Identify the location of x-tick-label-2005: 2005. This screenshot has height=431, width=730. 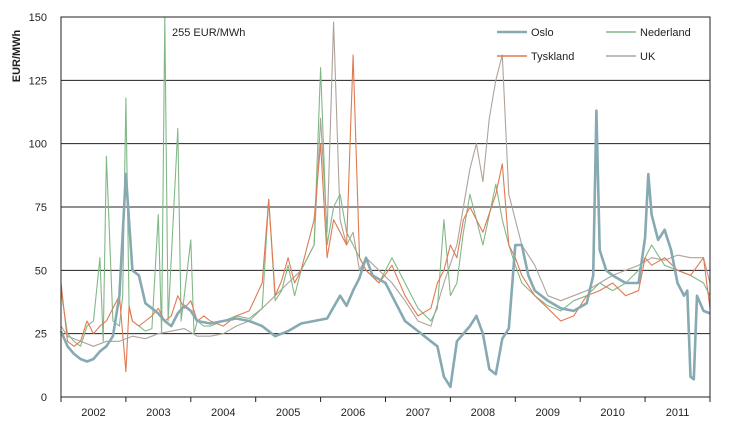
(288, 413).